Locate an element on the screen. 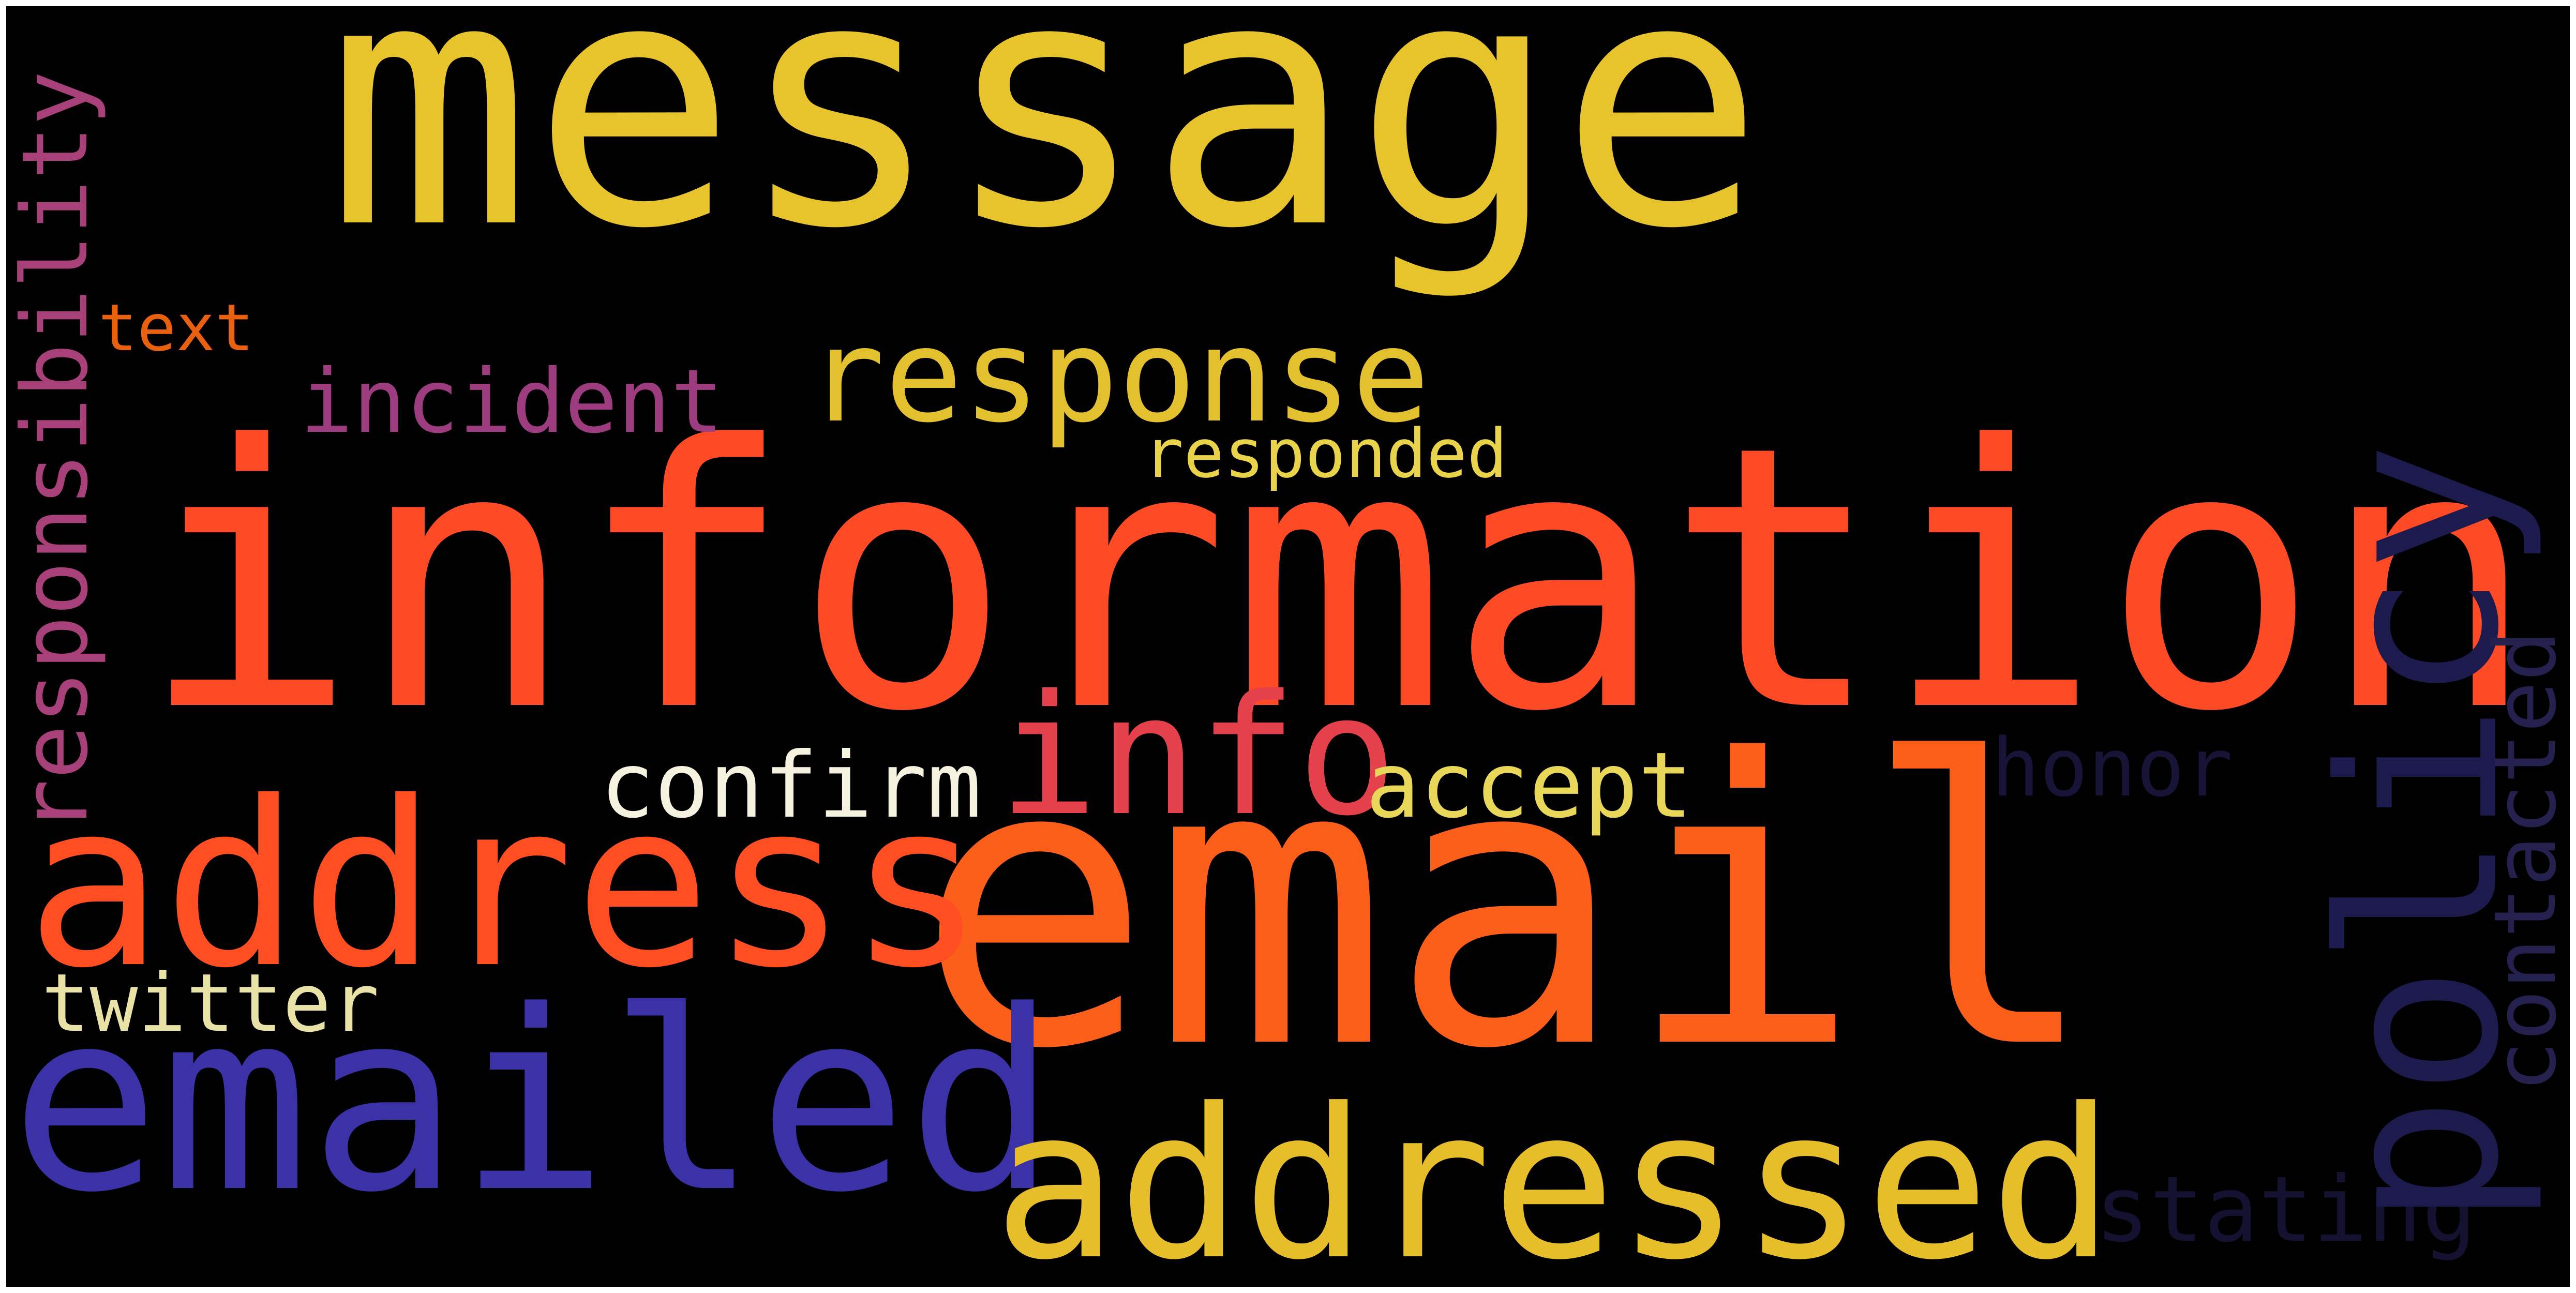  word-honor: honor is located at coordinates (2112, 768).